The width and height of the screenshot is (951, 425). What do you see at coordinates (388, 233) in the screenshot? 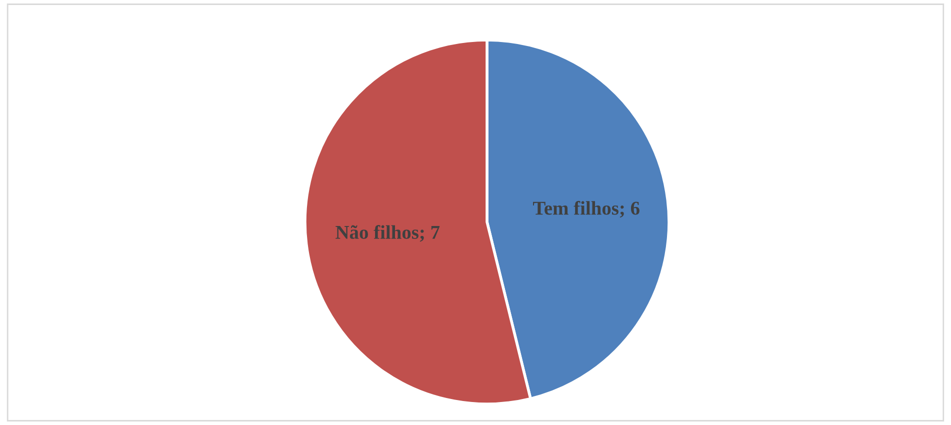
I see `data-label: Não filhos; 7` at bounding box center [388, 233].